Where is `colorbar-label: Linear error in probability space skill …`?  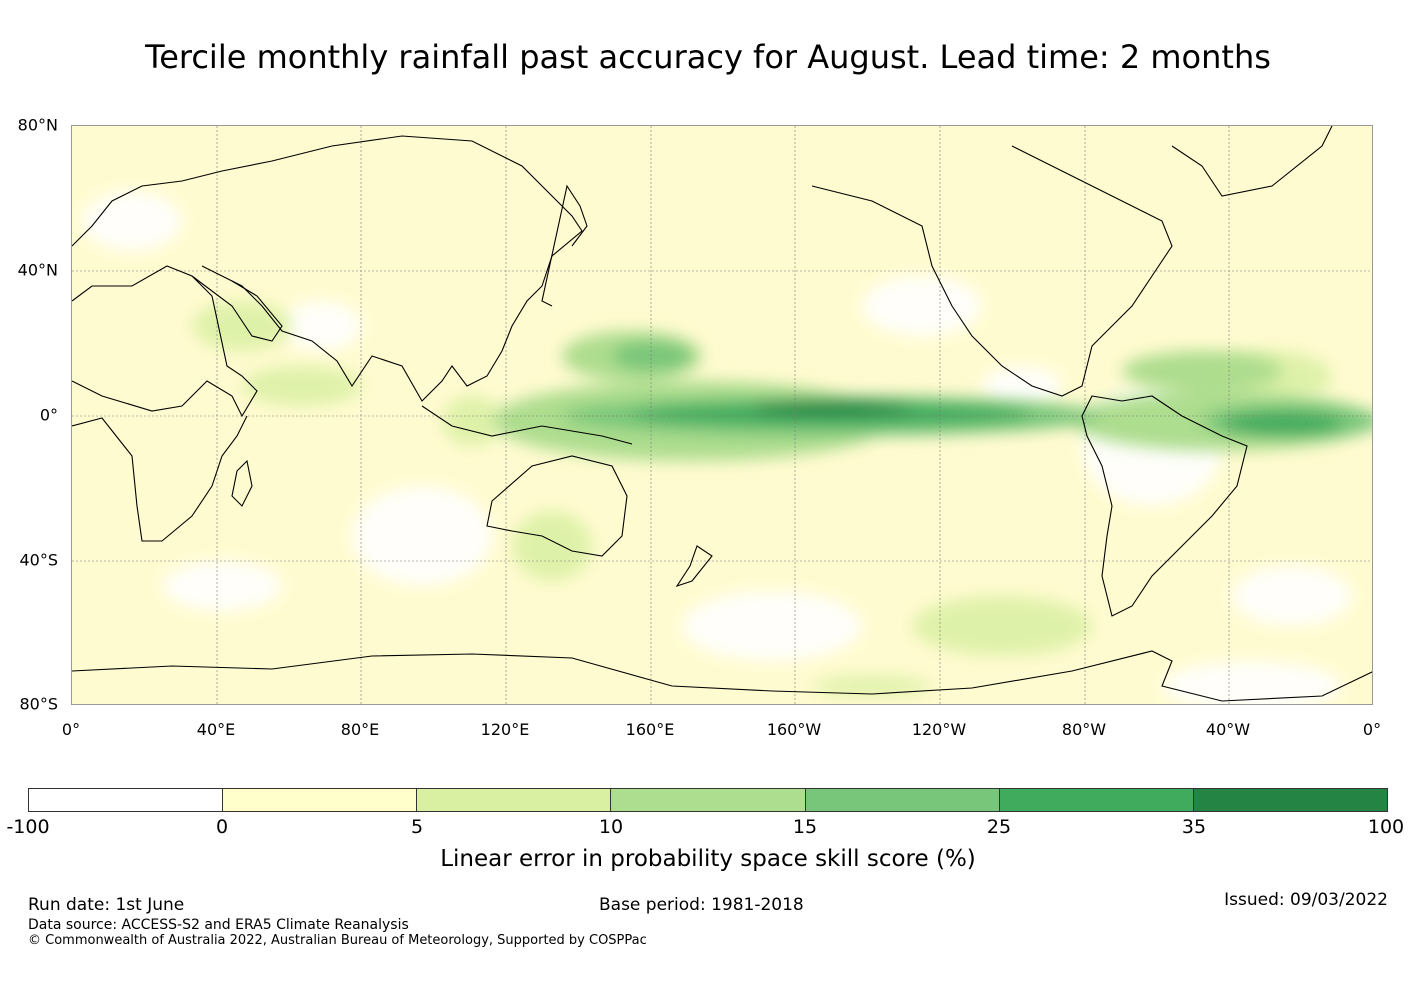
colorbar-label: Linear error in probability space skill … is located at coordinates (708, 859).